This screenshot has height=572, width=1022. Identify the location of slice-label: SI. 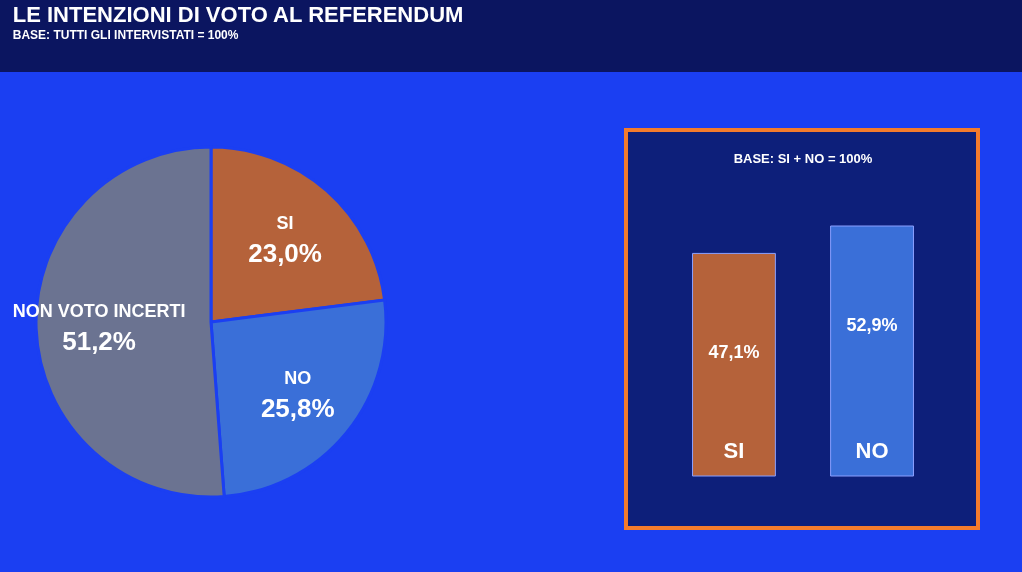
(285, 222).